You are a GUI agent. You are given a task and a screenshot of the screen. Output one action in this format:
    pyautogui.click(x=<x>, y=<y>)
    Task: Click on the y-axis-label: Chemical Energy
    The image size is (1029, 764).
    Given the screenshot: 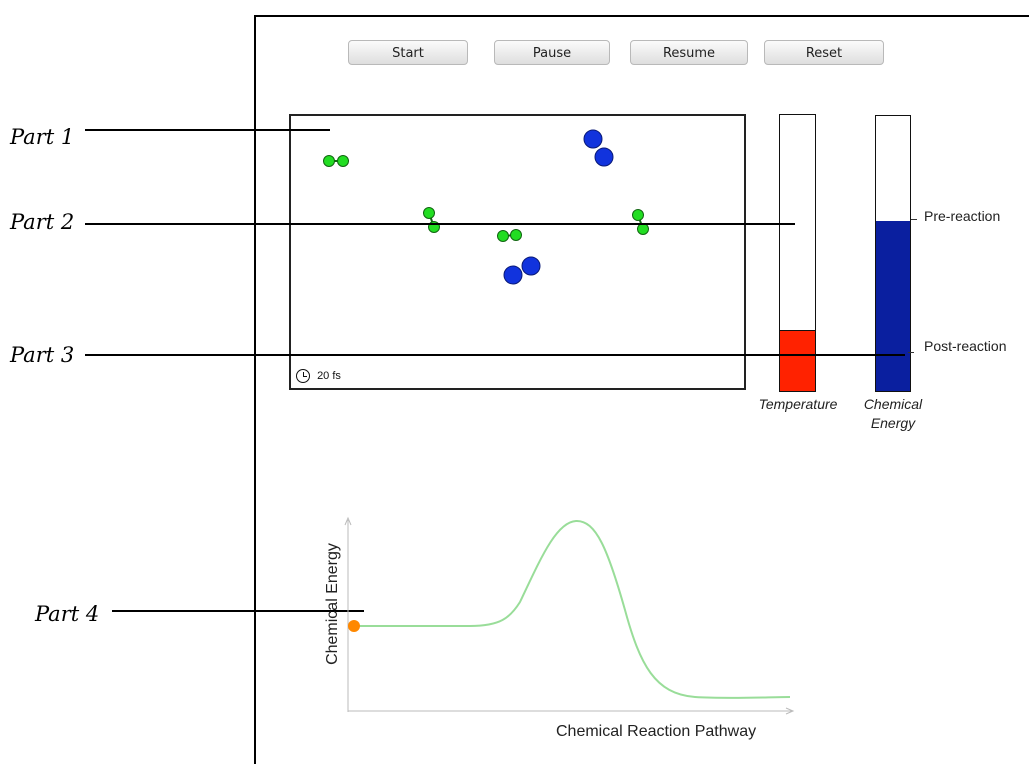 What is the action you would take?
    pyautogui.click(x=332, y=604)
    